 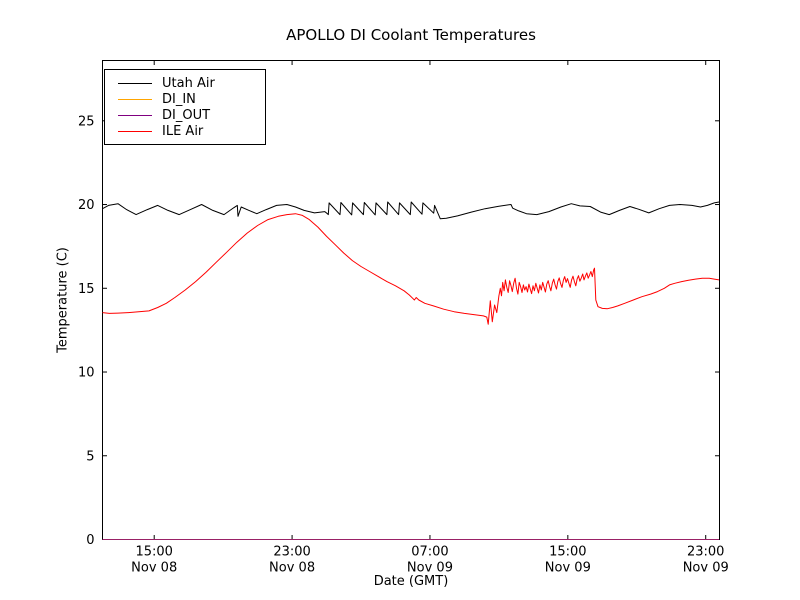 I want to click on legend-label-ile-air: ILE Air, so click(x=183, y=131).